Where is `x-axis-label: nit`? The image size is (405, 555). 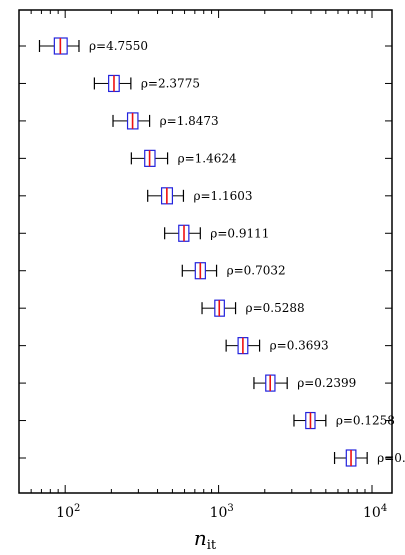 x-axis-label: nit is located at coordinates (205, 539).